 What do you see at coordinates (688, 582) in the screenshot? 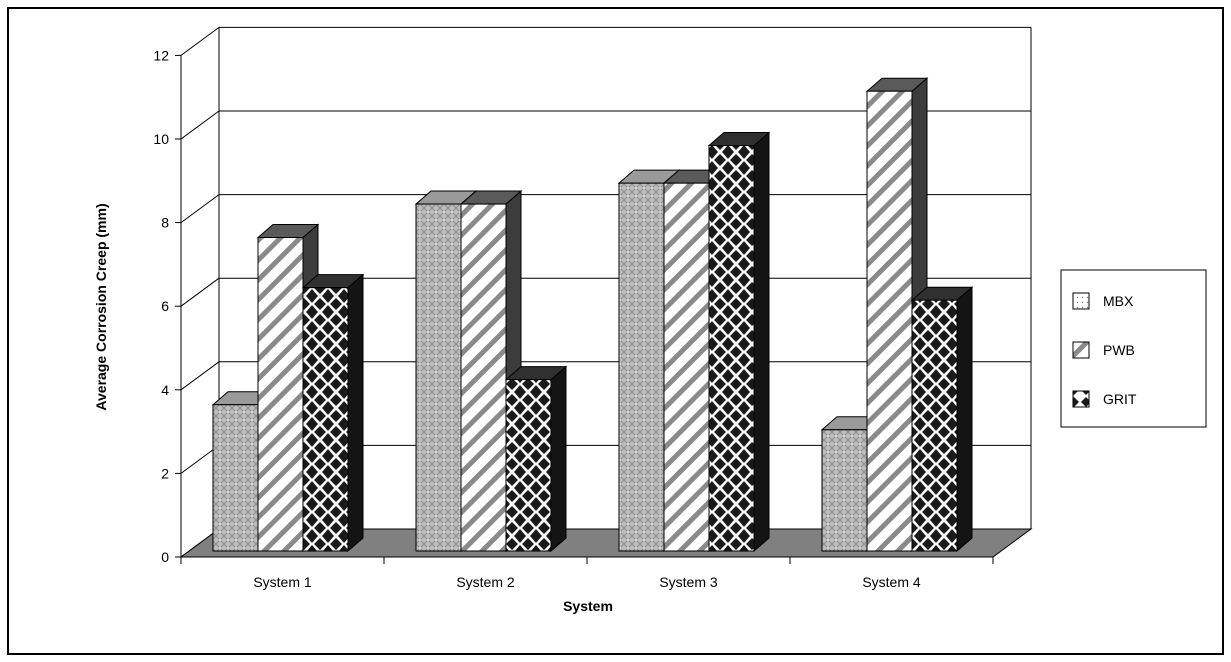
I see `x-tick-label: System 3` at bounding box center [688, 582].